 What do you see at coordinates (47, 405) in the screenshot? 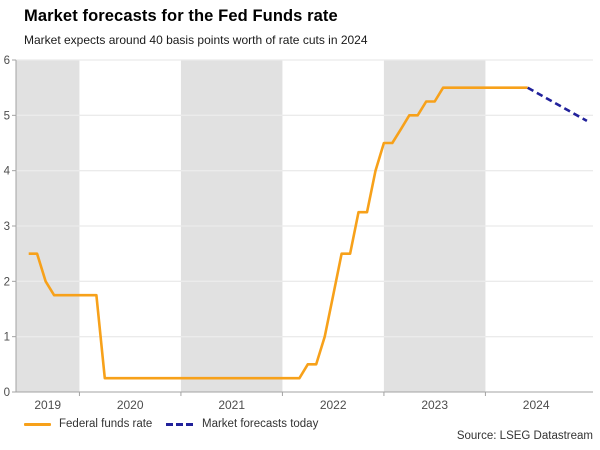
I see `x-tick-label: 2019` at bounding box center [47, 405].